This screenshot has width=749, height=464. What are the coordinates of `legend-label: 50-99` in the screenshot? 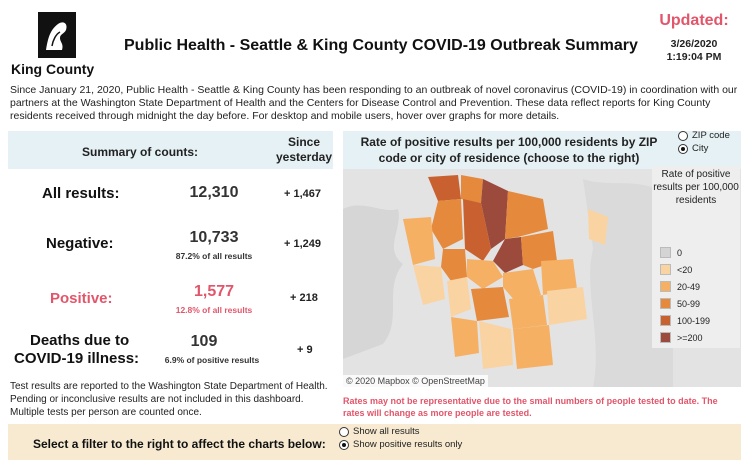 It's located at (689, 303).